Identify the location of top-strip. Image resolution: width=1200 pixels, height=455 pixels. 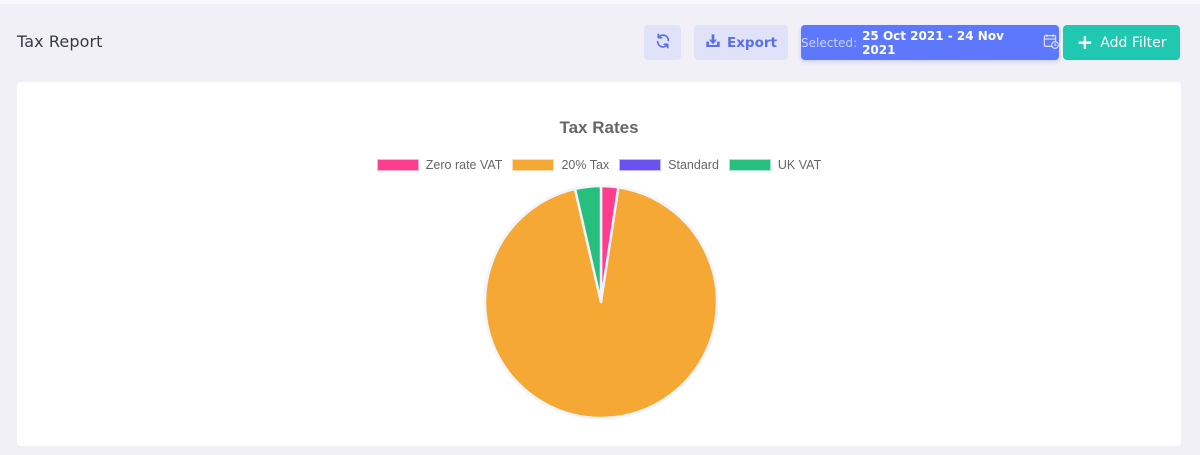
(600, 2).